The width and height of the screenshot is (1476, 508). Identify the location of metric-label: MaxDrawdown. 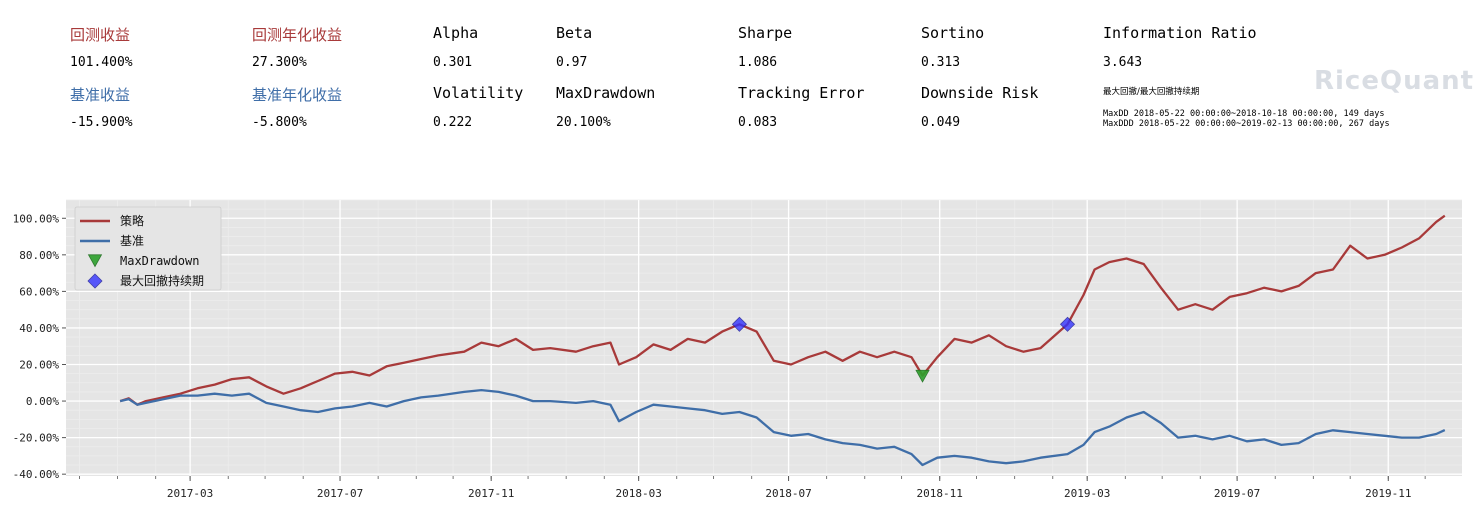
(606, 93).